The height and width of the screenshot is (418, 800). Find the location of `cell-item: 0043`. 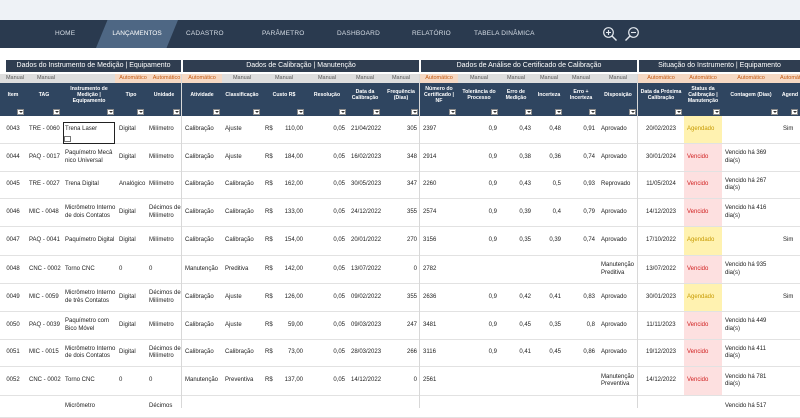

cell-item: 0043 is located at coordinates (13, 128).